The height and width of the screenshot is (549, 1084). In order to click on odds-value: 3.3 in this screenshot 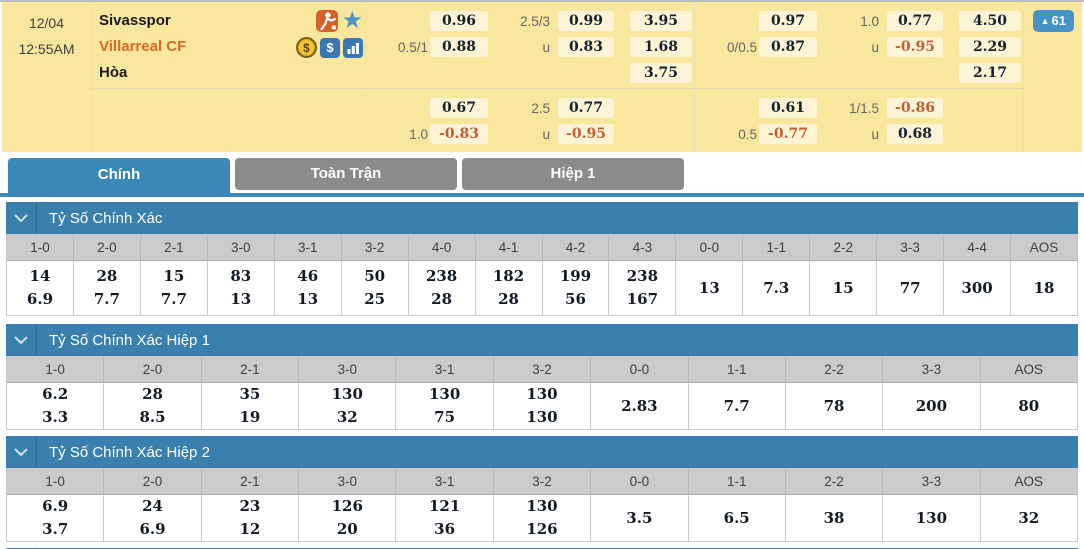, I will do `click(55, 417)`.